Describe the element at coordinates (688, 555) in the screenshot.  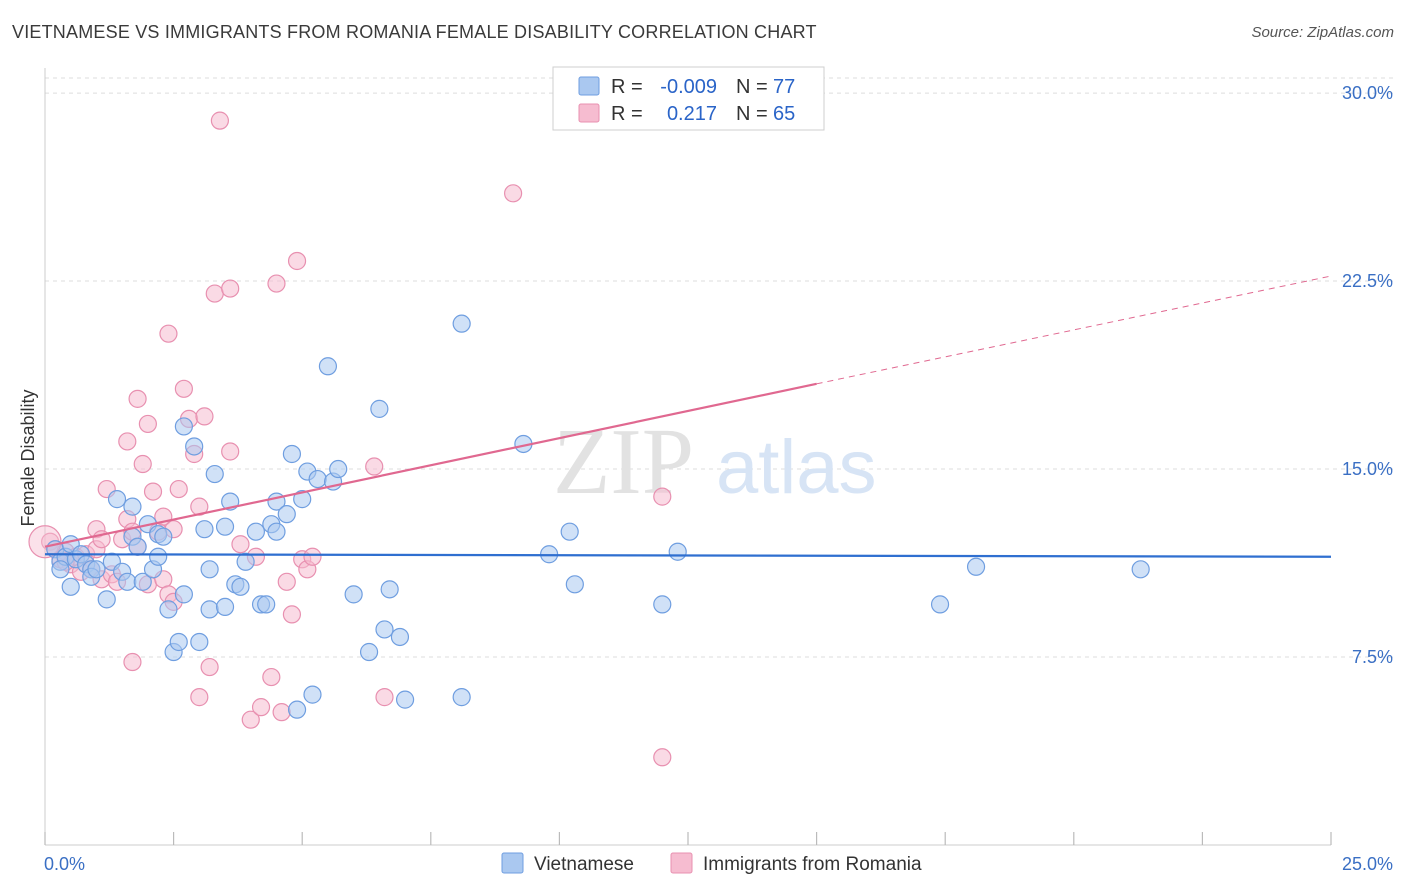
I see `vietnamese-trendline` at that location.